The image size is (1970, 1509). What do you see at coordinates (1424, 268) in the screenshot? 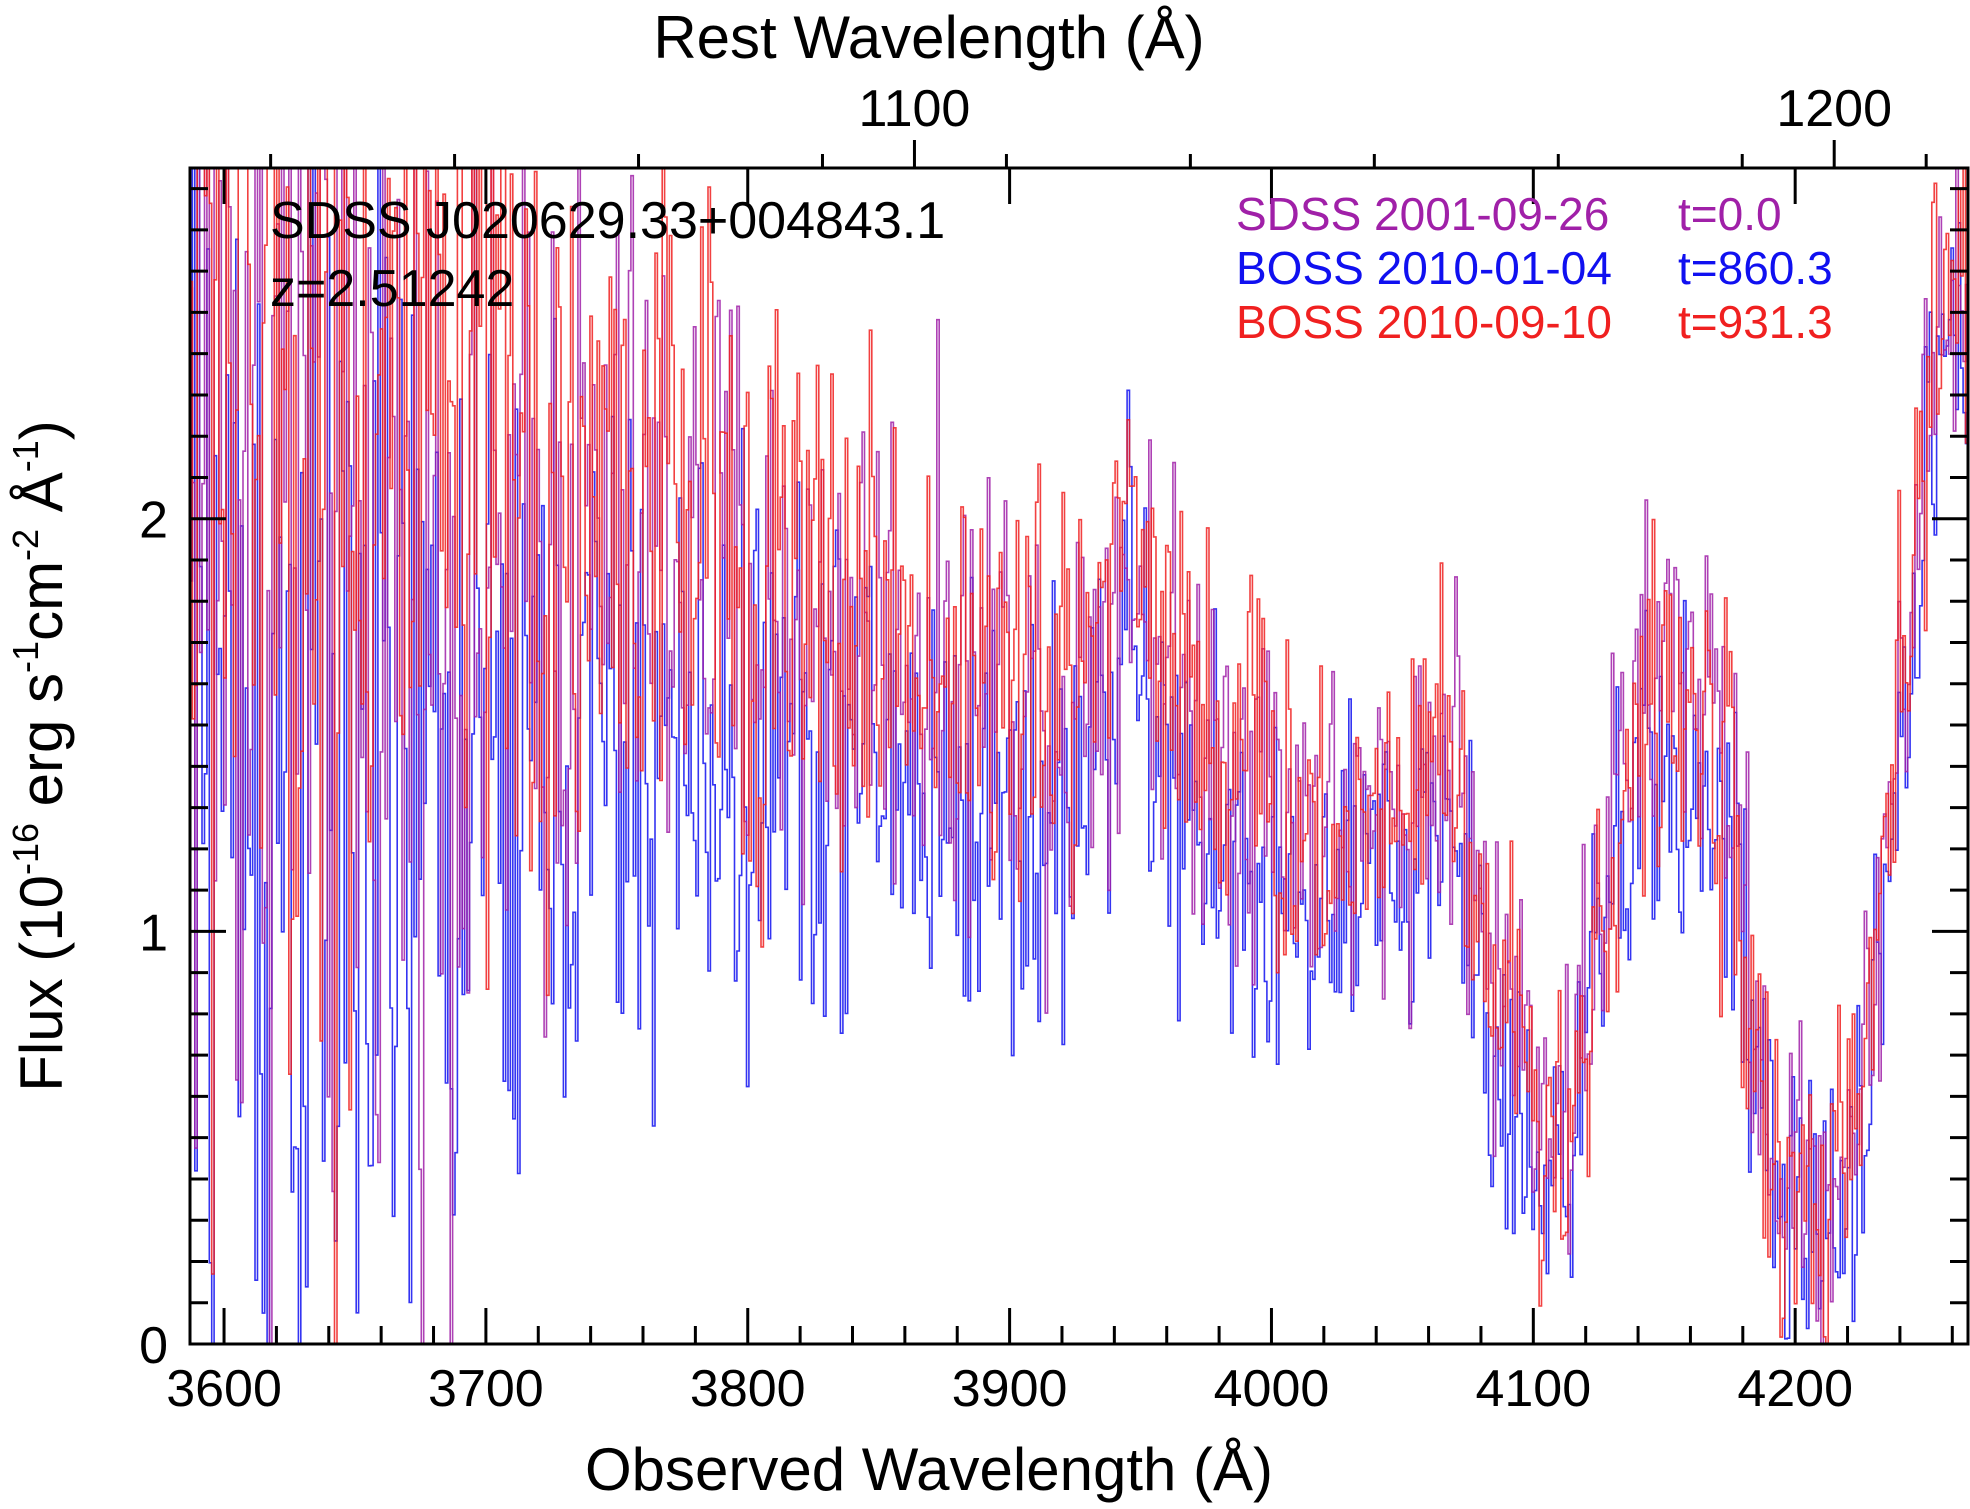
I see `legend-series-name: BOSS 2010-01-04` at bounding box center [1424, 268].